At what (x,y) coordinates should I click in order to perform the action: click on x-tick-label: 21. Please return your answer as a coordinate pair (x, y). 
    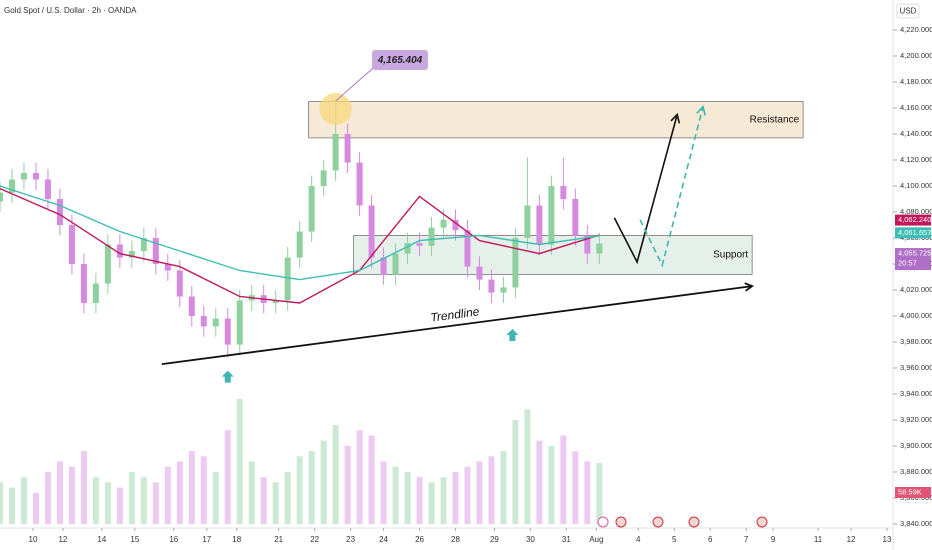
    Looking at the image, I should click on (278, 539).